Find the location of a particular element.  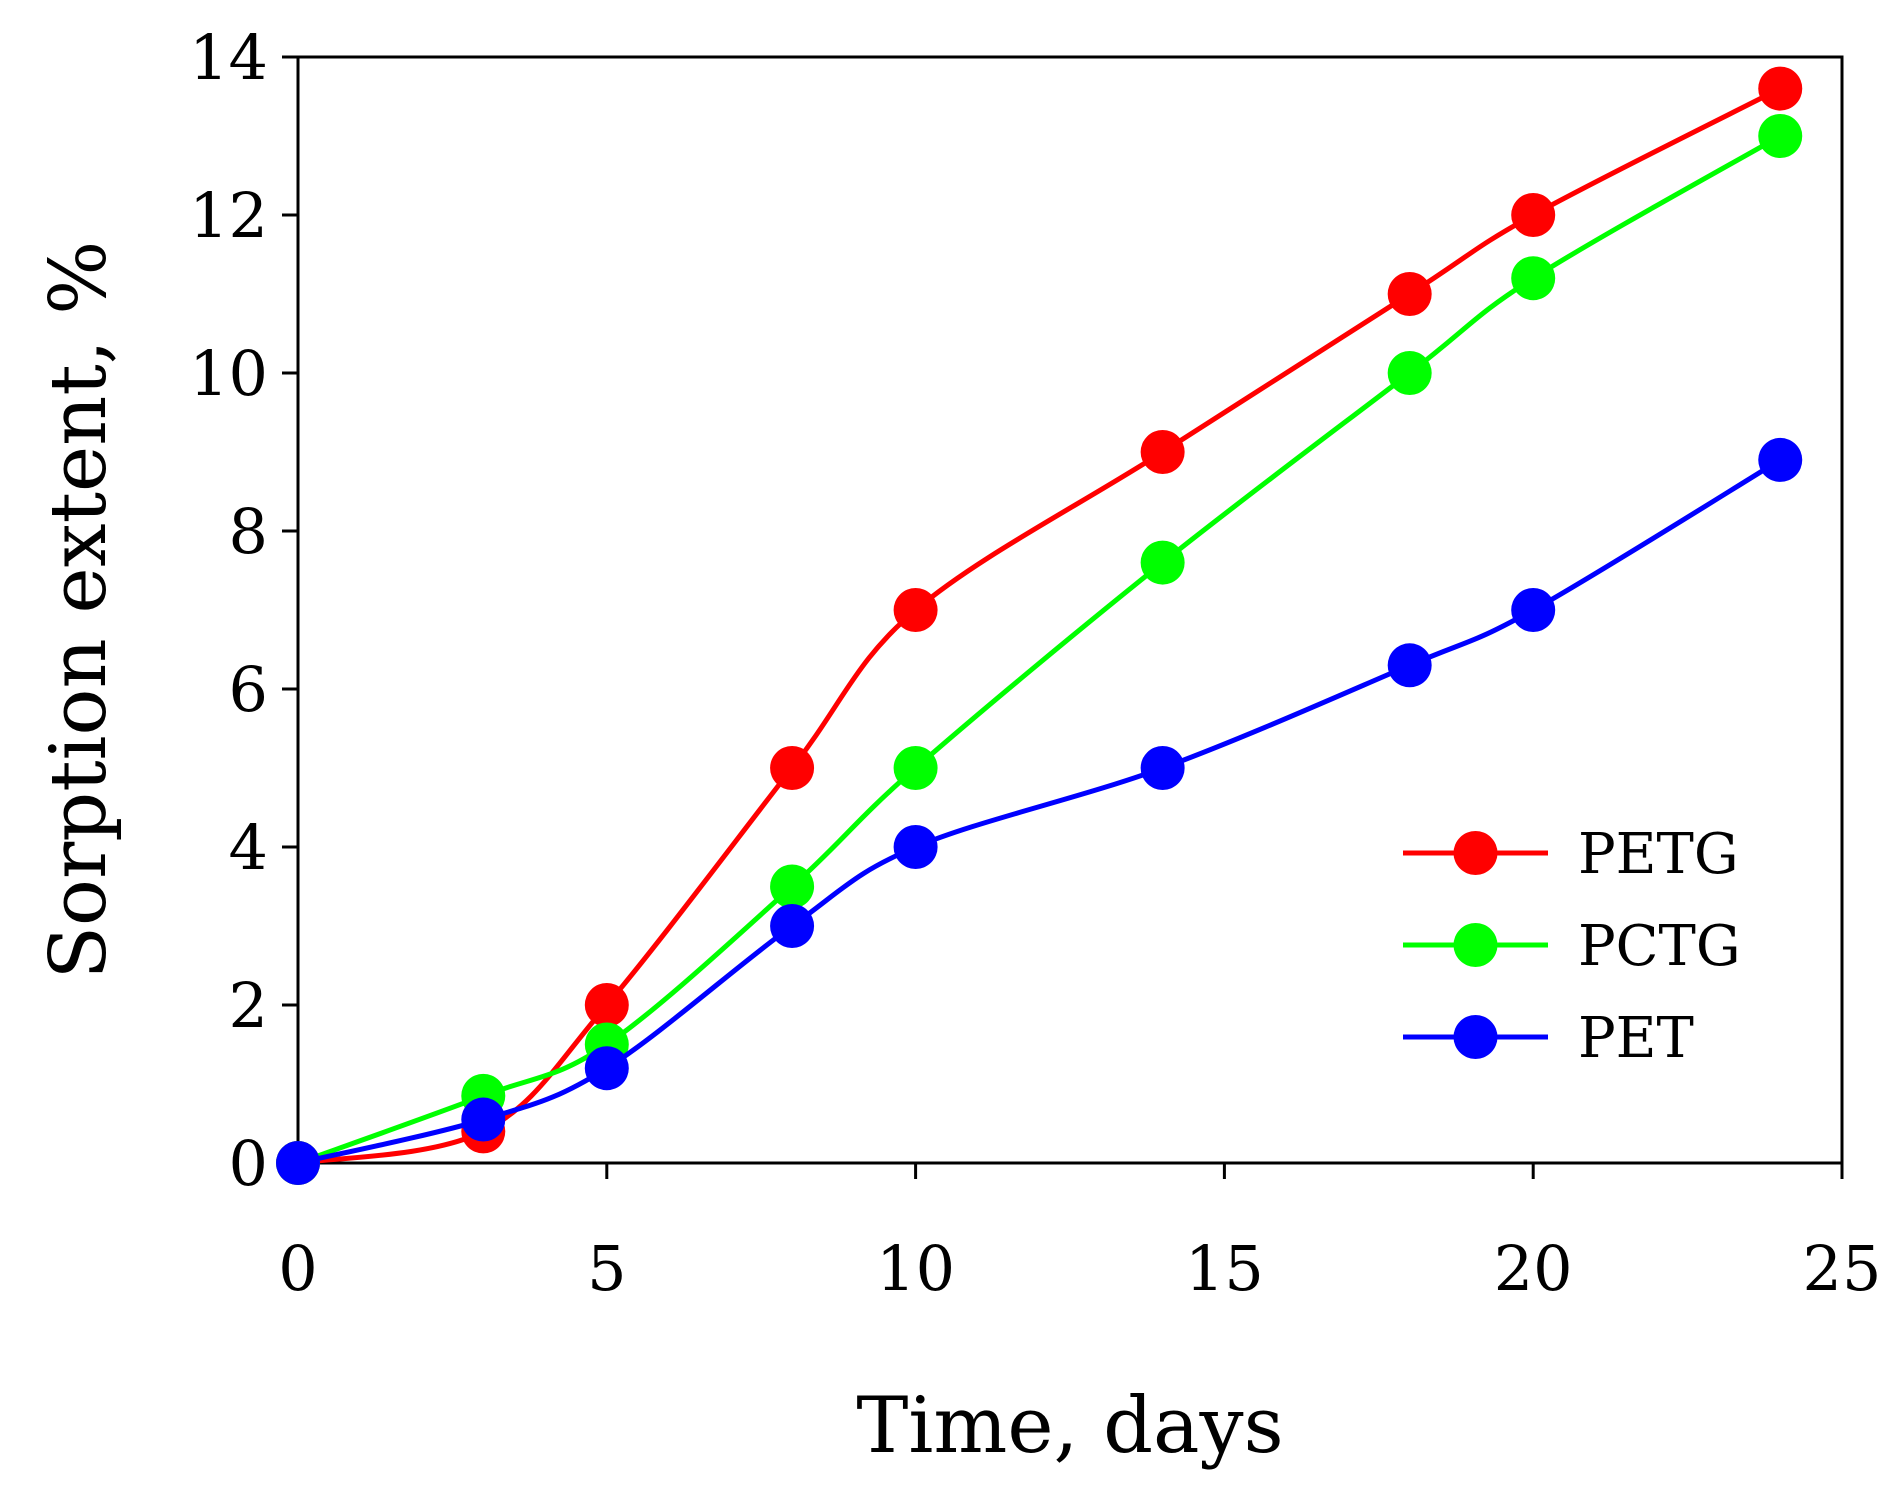

y-tick-label: 14 is located at coordinates (228, 57).